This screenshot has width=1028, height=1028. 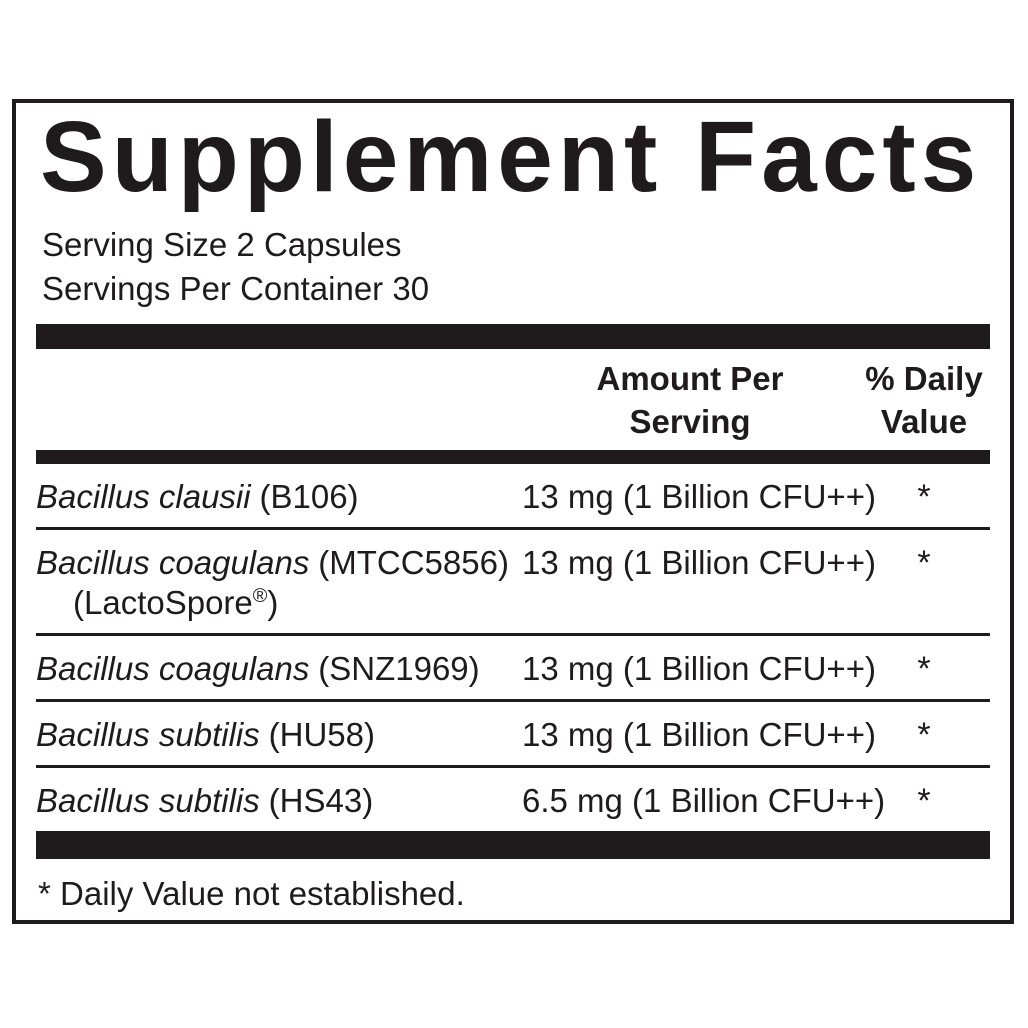 I want to click on column-header-amount: Amount Per Serving, so click(x=690, y=400).